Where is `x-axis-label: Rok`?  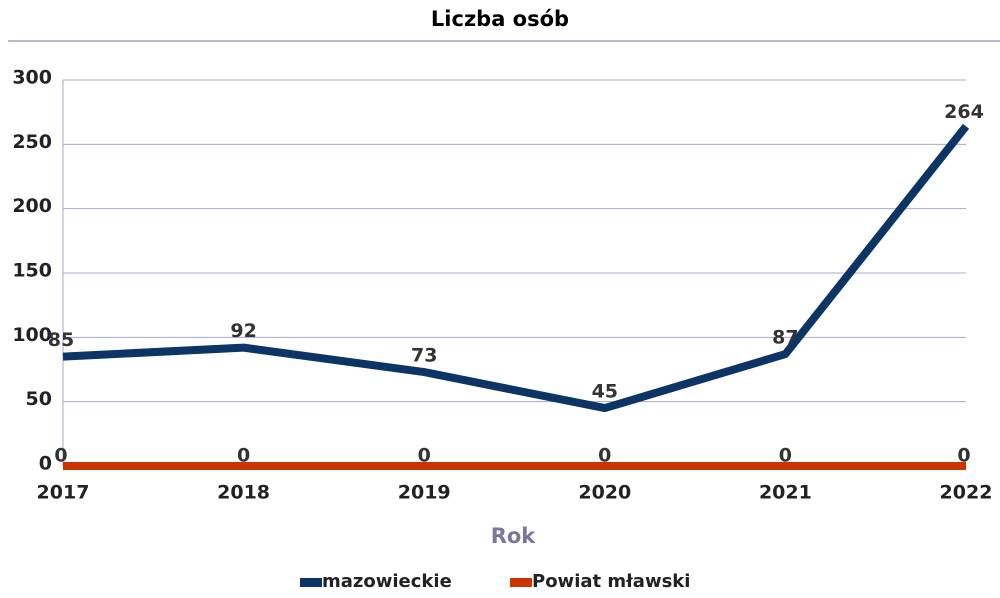 x-axis-label: Rok is located at coordinates (514, 536).